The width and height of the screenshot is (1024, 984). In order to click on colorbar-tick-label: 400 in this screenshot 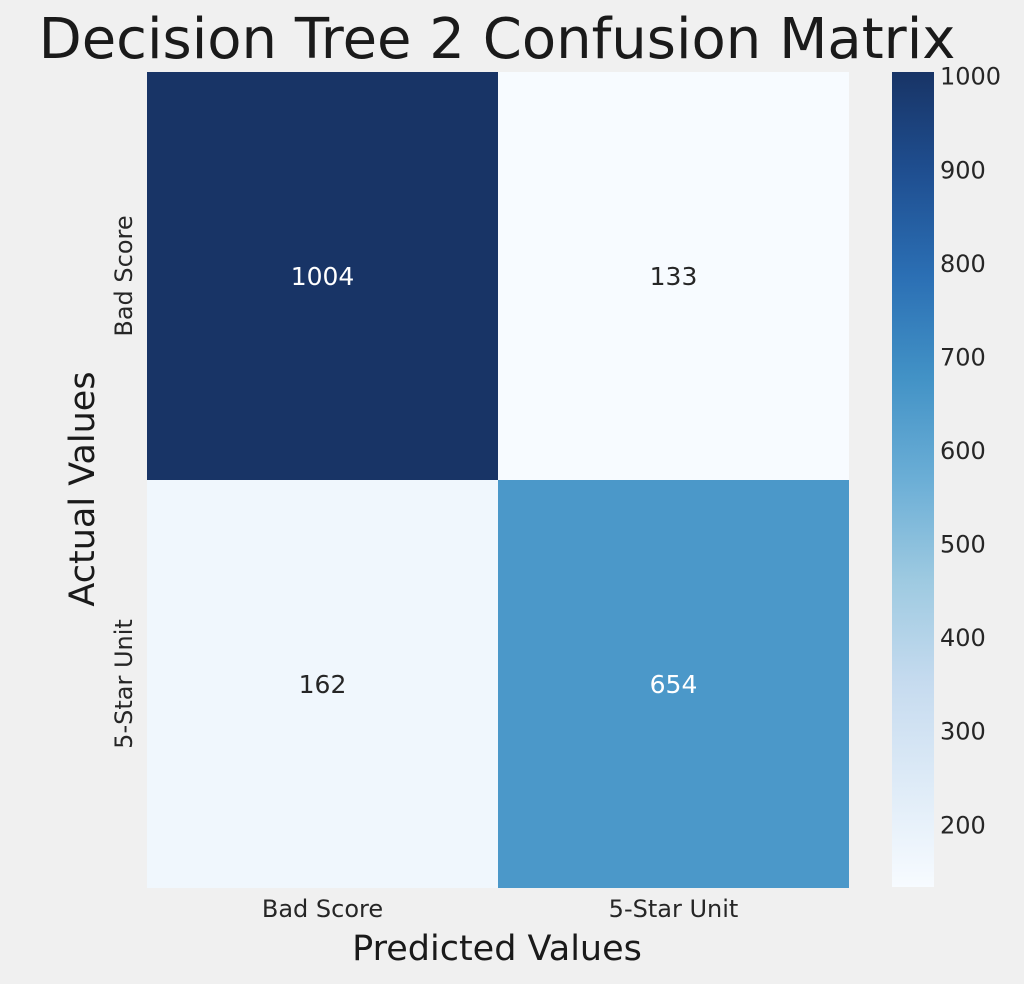, I will do `click(963, 638)`.